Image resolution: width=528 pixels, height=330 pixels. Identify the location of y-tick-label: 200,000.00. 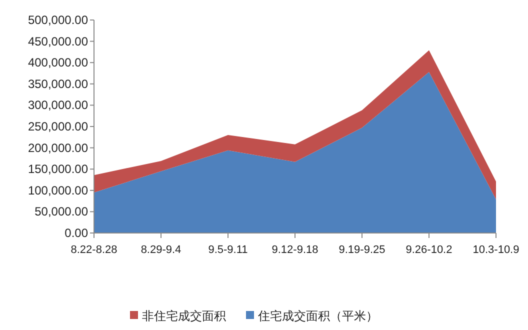
(58, 147).